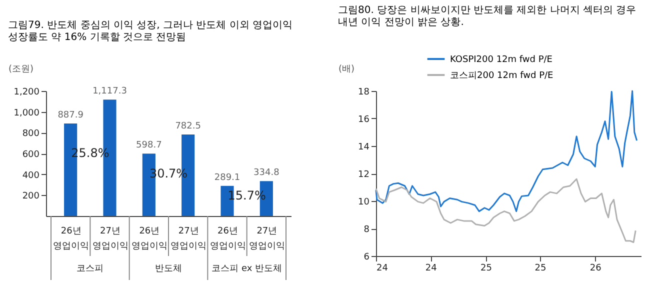 The image size is (670, 302). I want to click on y-tick-label: 1,200, so click(27, 93).